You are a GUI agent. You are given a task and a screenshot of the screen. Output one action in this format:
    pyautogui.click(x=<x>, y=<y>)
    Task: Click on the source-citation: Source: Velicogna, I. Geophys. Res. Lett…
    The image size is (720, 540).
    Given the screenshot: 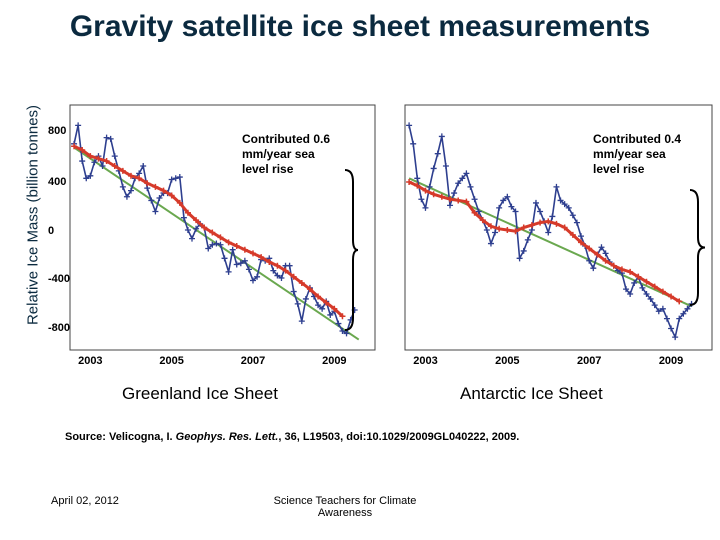 What is the action you would take?
    pyautogui.click(x=292, y=437)
    